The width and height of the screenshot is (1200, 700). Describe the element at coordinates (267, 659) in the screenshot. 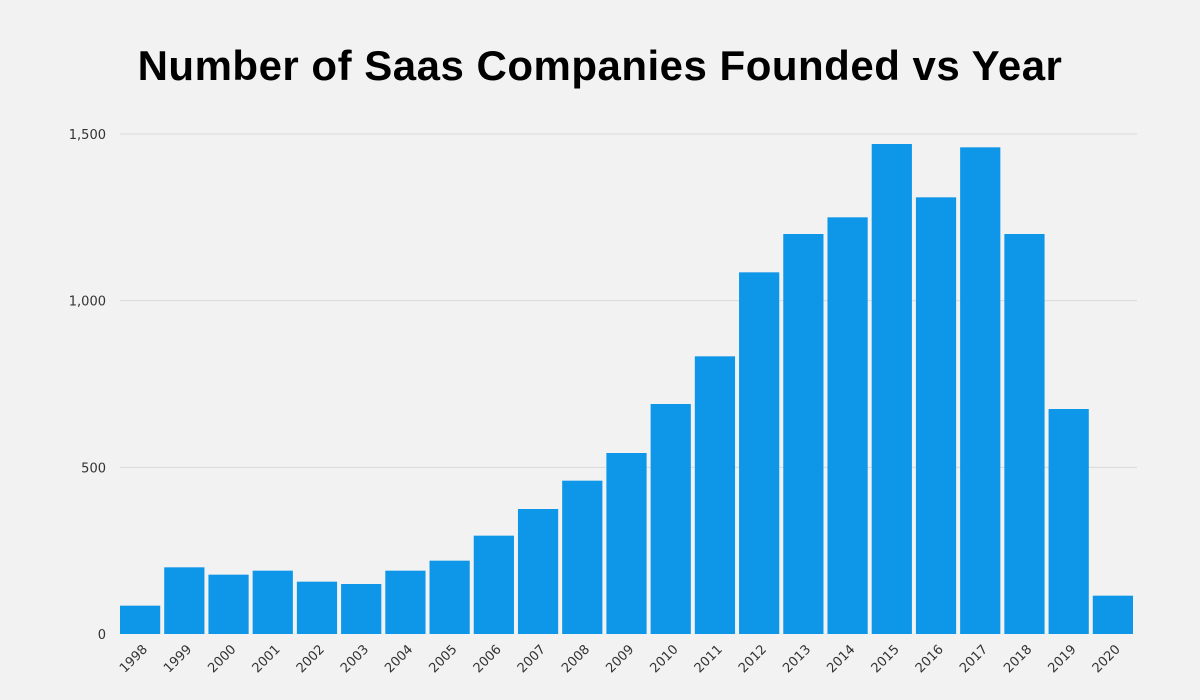

I see `x-tick-label: 2001` at that location.